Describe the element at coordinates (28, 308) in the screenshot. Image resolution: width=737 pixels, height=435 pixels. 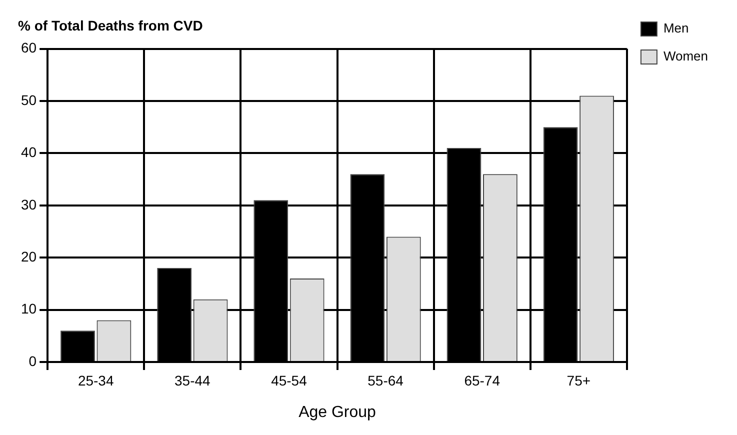
I see `y-tick-label: 10` at that location.